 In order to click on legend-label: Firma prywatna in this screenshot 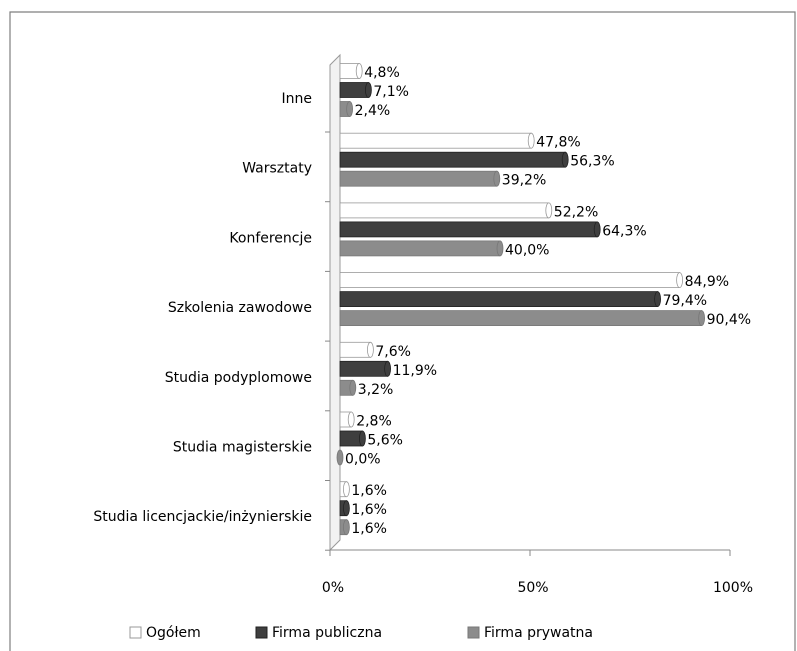, I will do `click(538, 633)`.